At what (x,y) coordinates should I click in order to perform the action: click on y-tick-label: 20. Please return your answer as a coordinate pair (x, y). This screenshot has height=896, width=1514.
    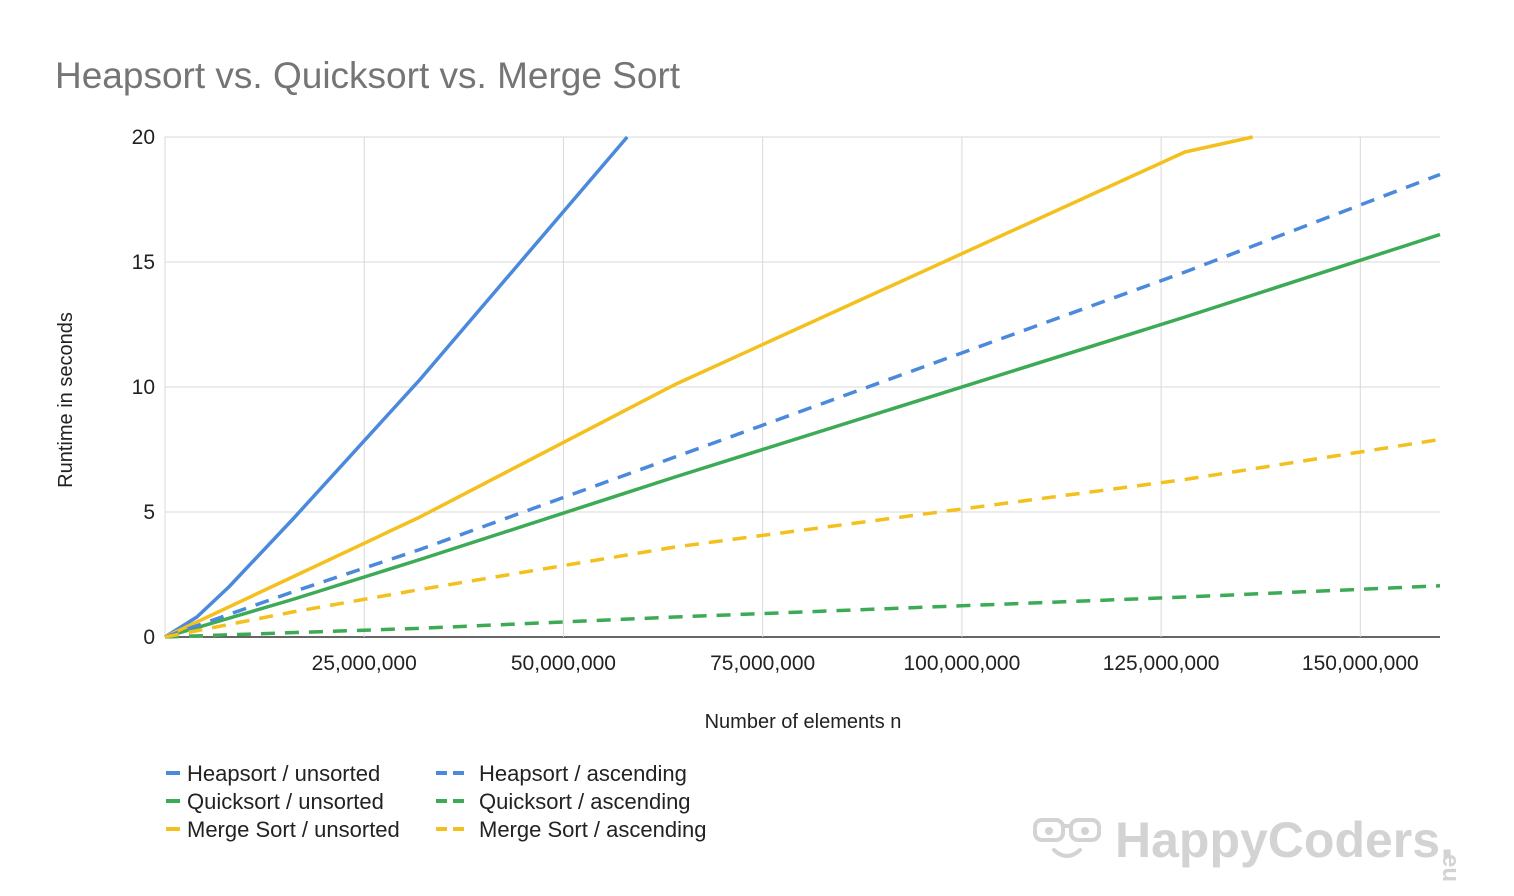
    Looking at the image, I should click on (143, 137).